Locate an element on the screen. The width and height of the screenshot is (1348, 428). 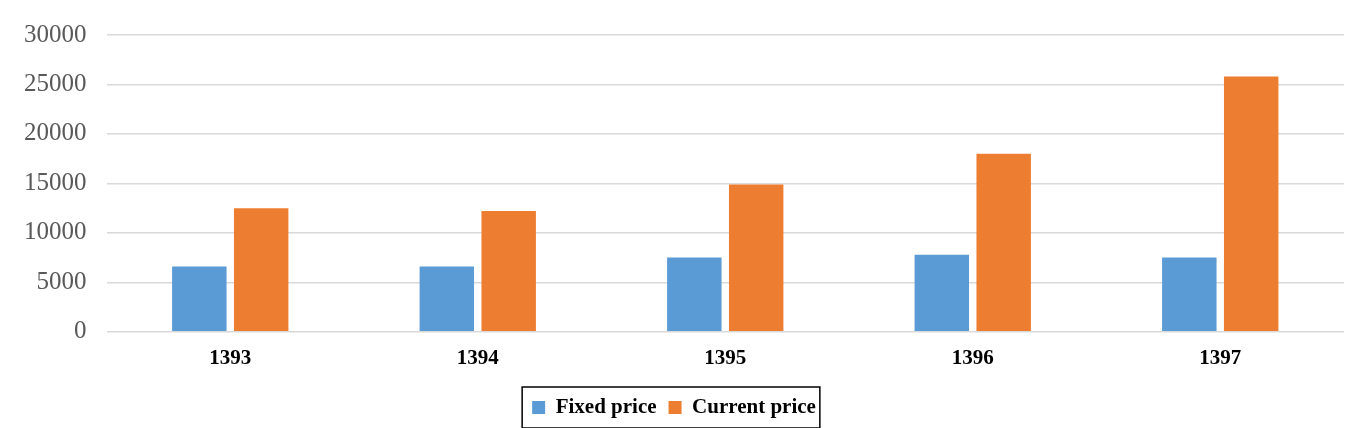
y-tick-label: 30000 is located at coordinates (55, 33).